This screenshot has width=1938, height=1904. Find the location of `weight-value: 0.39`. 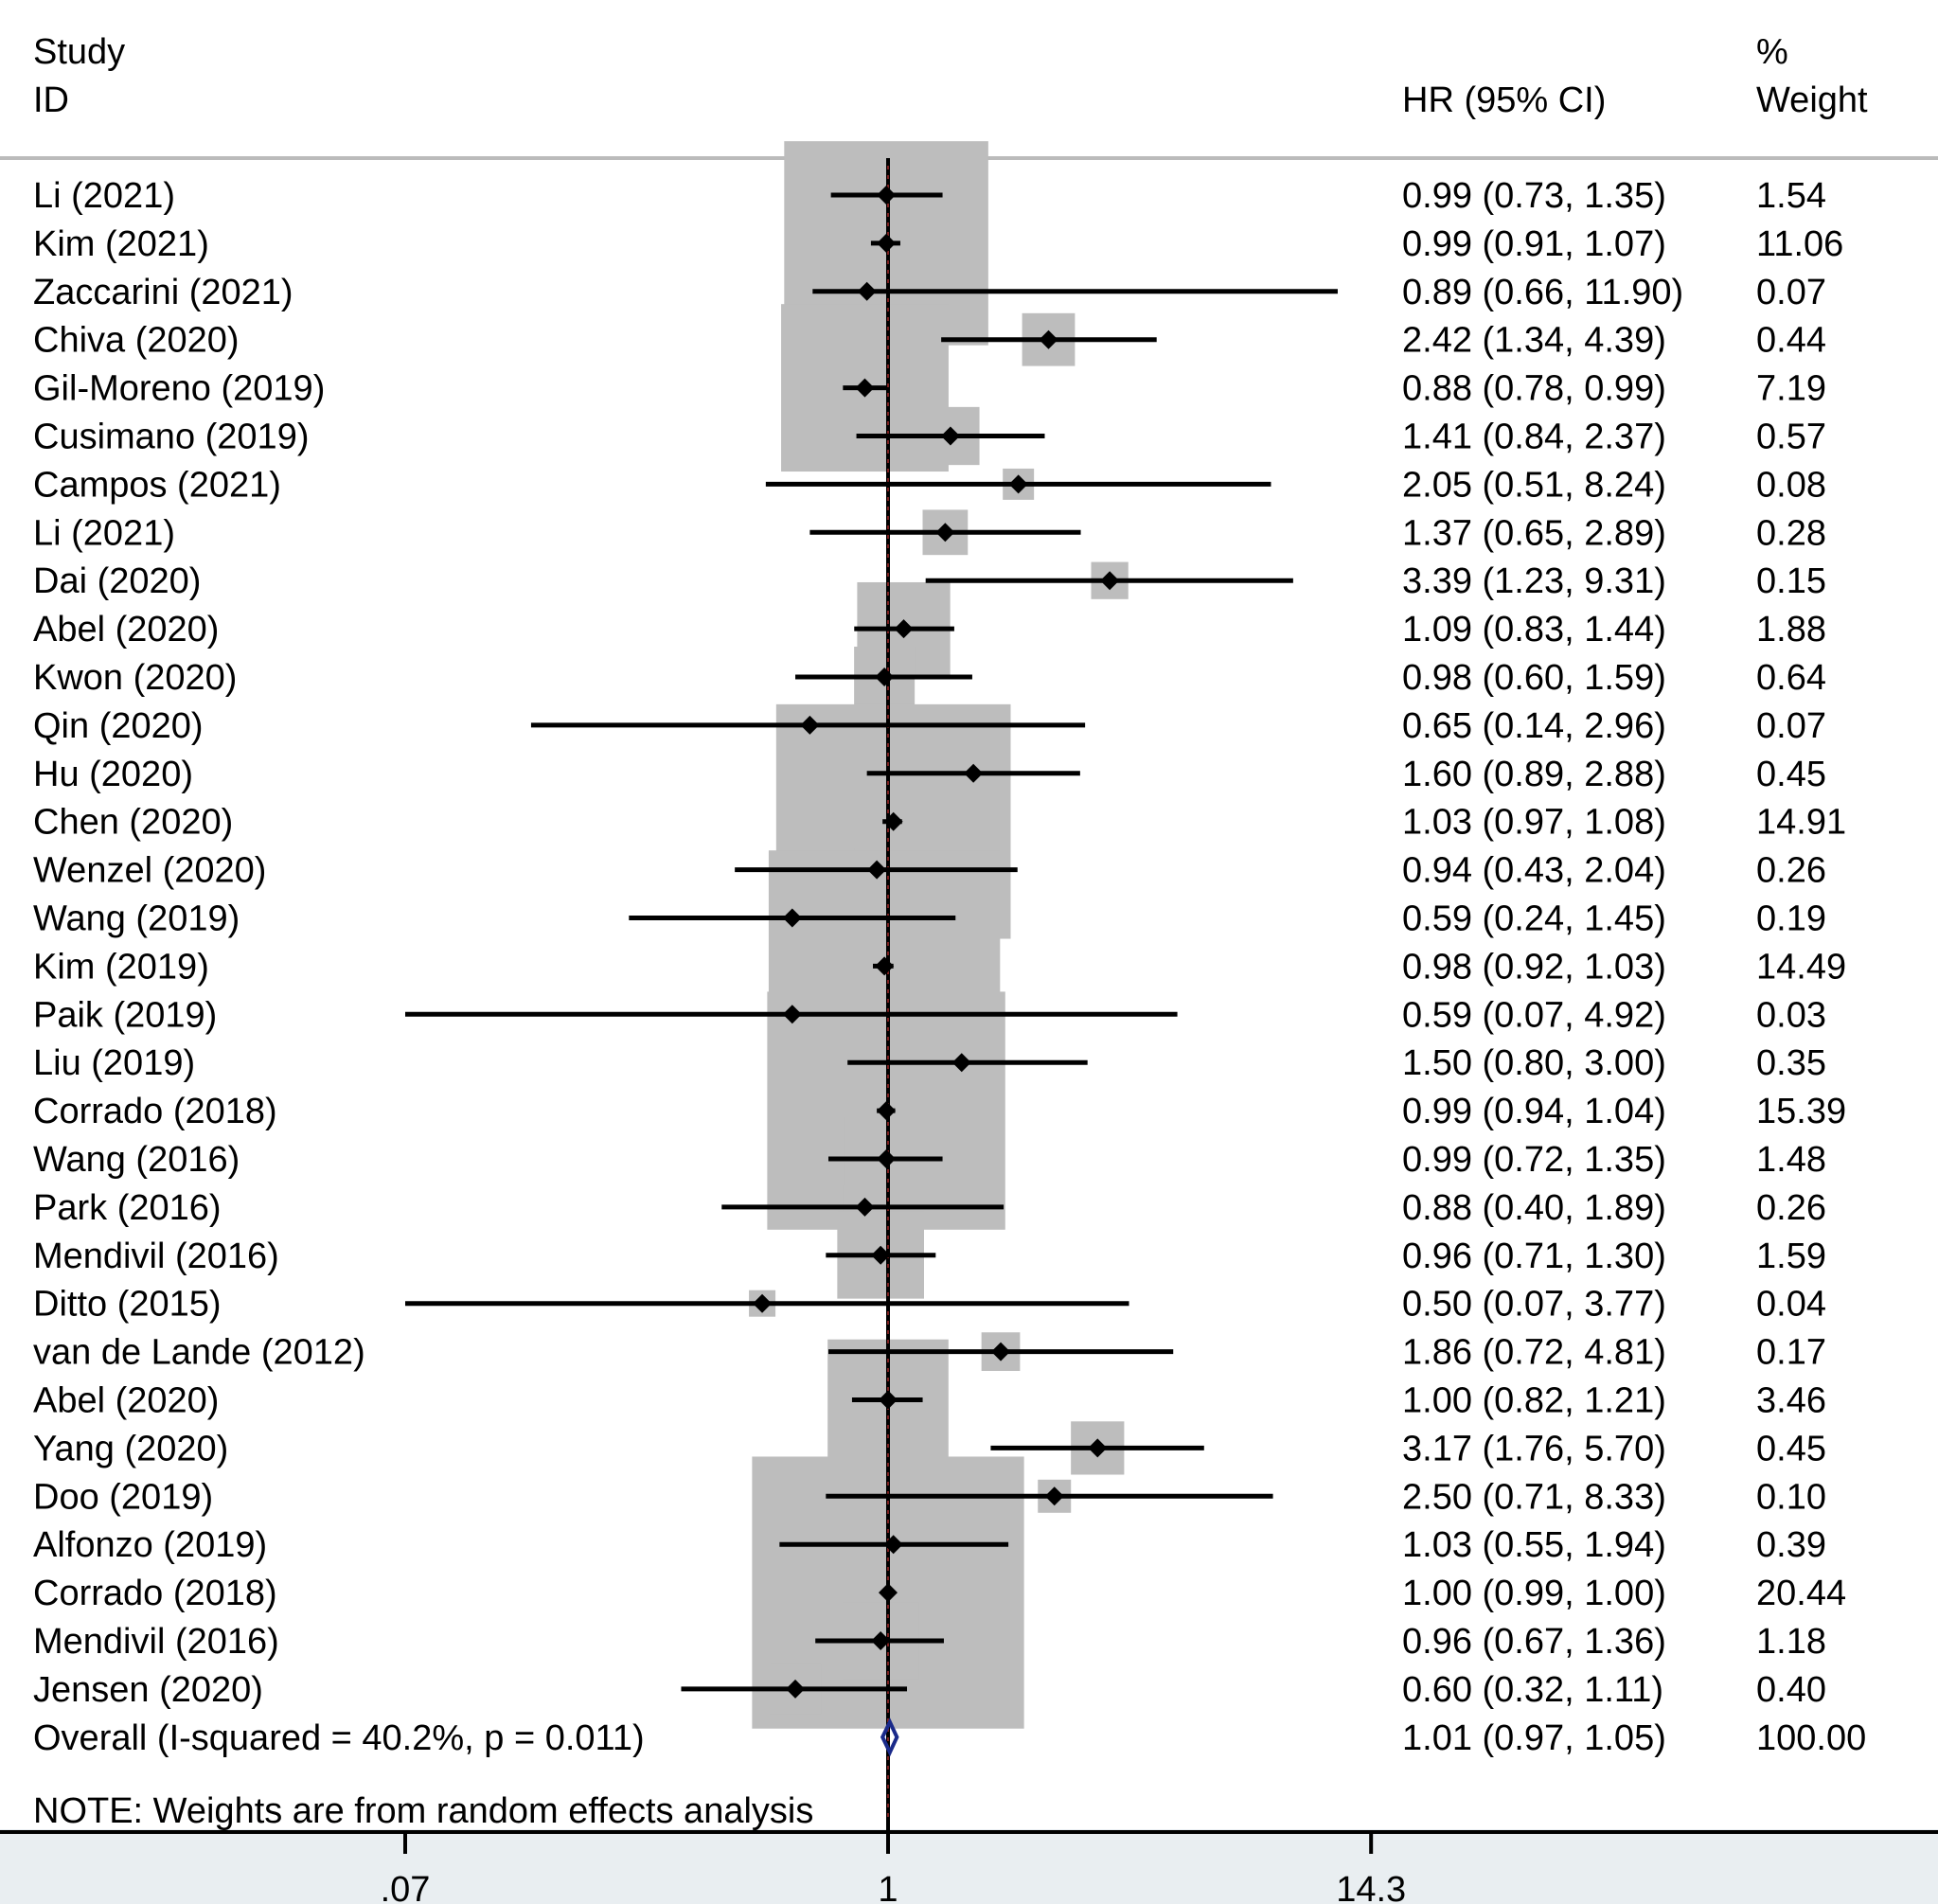

weight-value: 0.39 is located at coordinates (1791, 1545).